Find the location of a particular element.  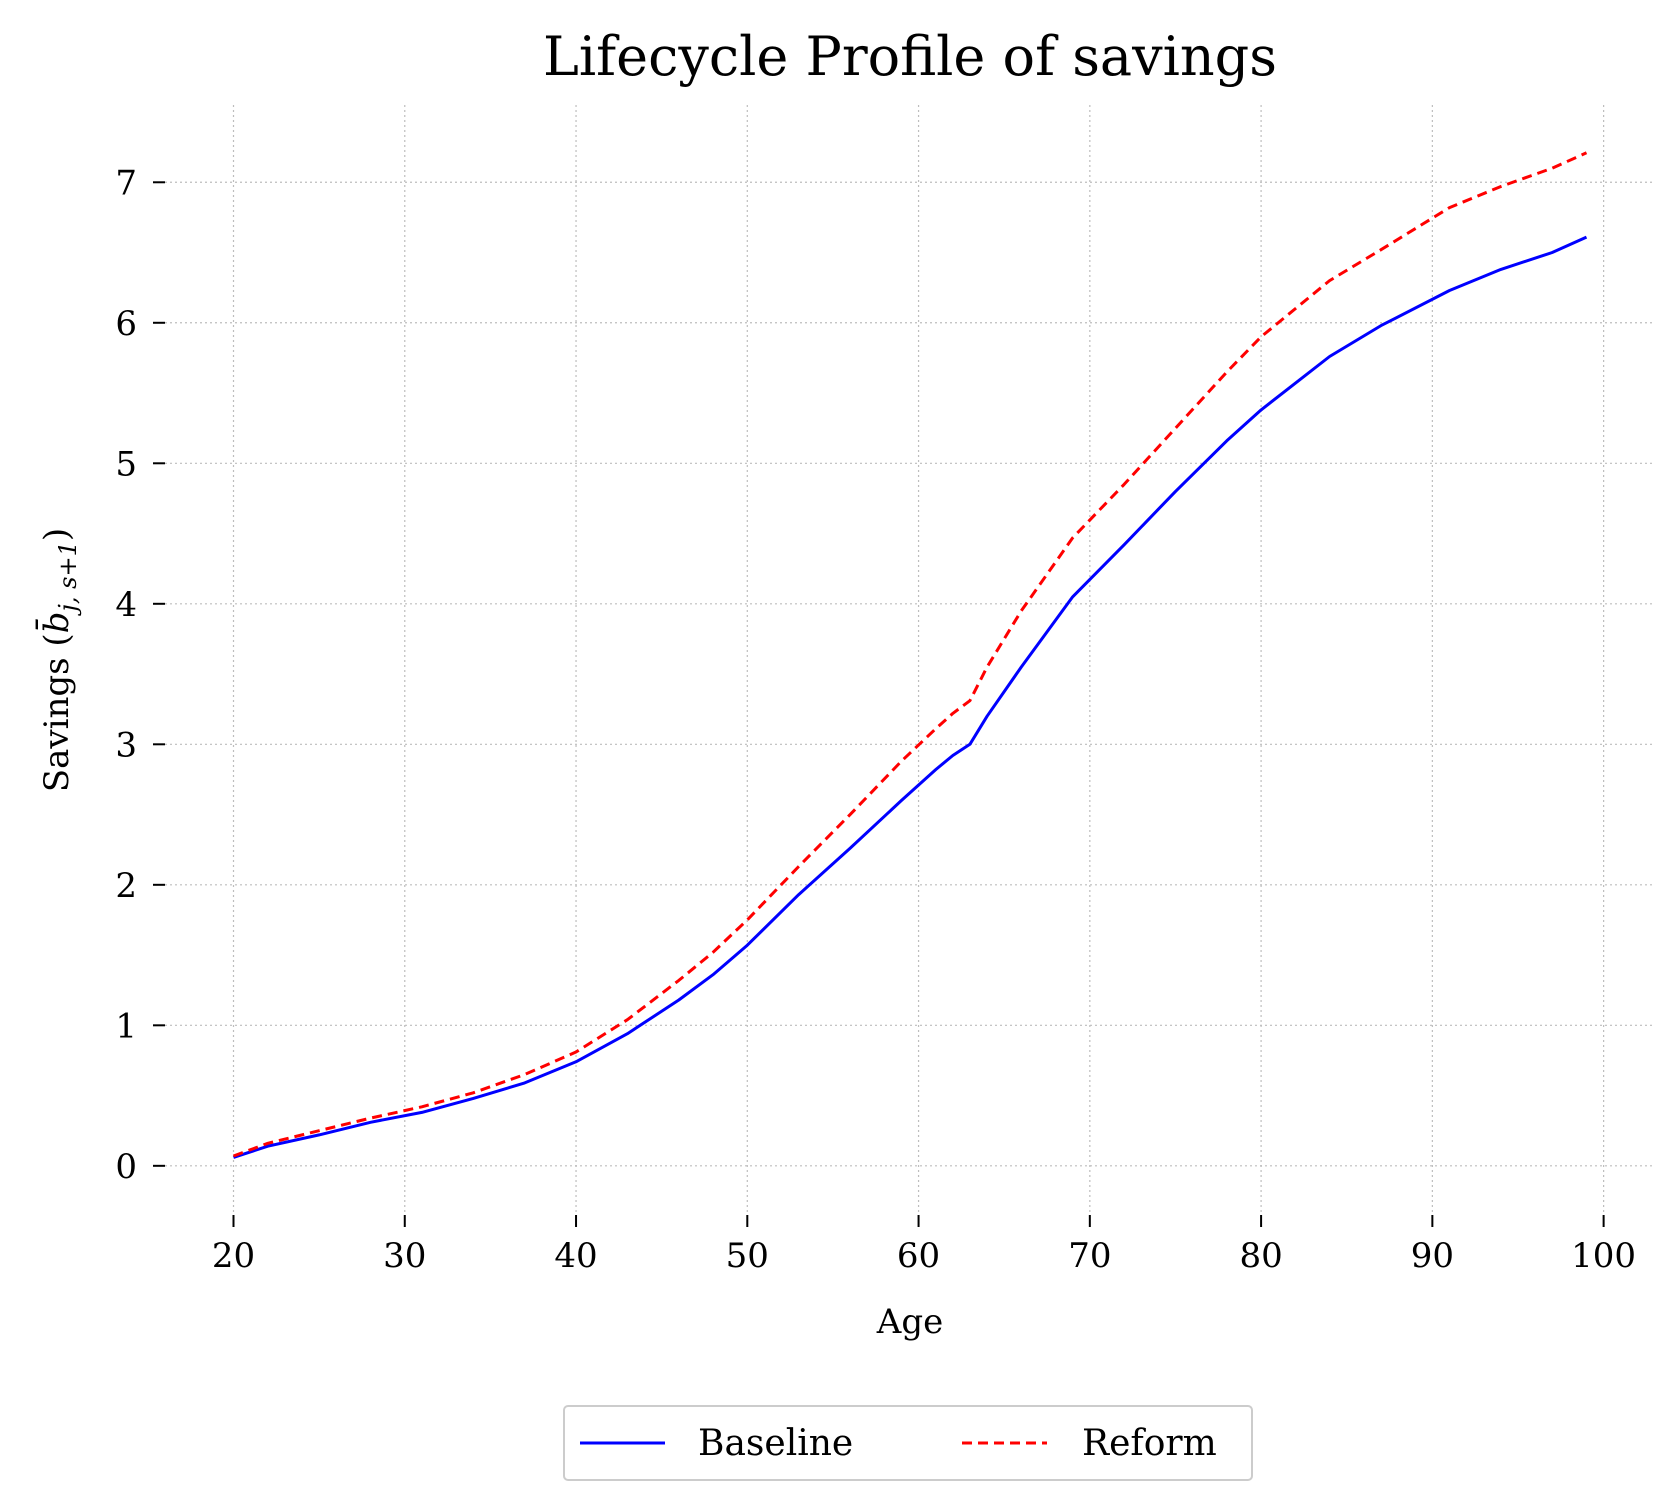

legend-label-baseline: Baseline is located at coordinates (775, 1443).